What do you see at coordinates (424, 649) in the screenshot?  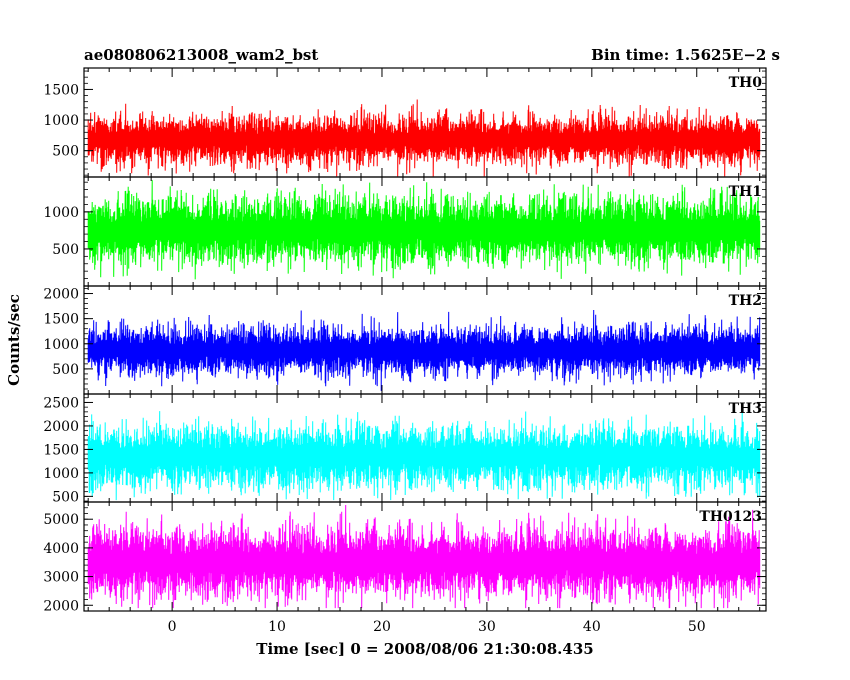 I see `x-axis-label: Time [sec] 0 = 2008/08/06 21:30:08.435` at bounding box center [424, 649].